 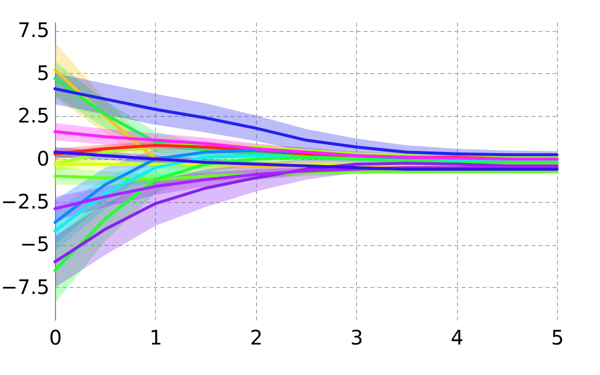 What do you see at coordinates (34, 30) in the screenshot?
I see `y-tick-label: 7.5` at bounding box center [34, 30].